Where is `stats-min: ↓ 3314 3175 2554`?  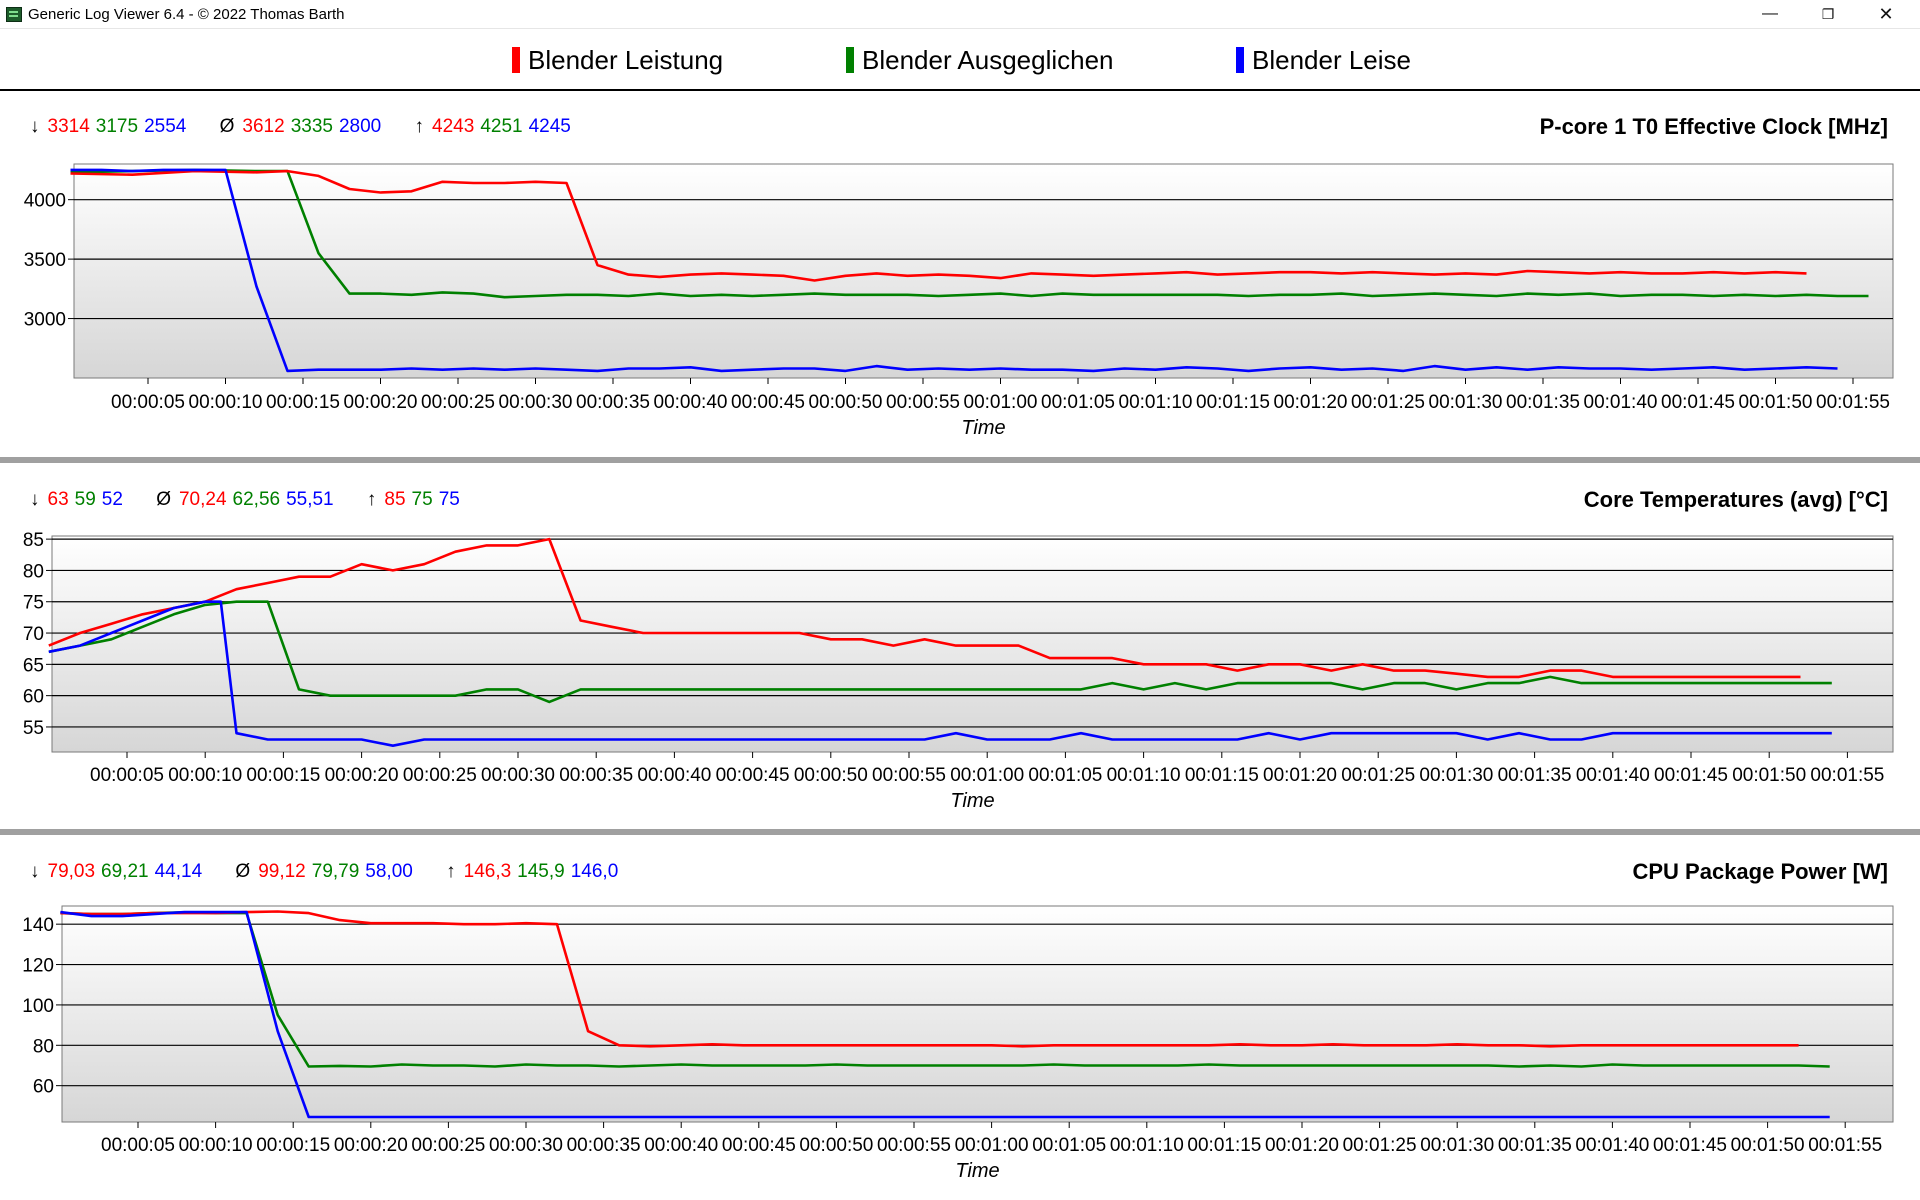 stats-min: ↓ 3314 3175 2554 is located at coordinates (114, 126).